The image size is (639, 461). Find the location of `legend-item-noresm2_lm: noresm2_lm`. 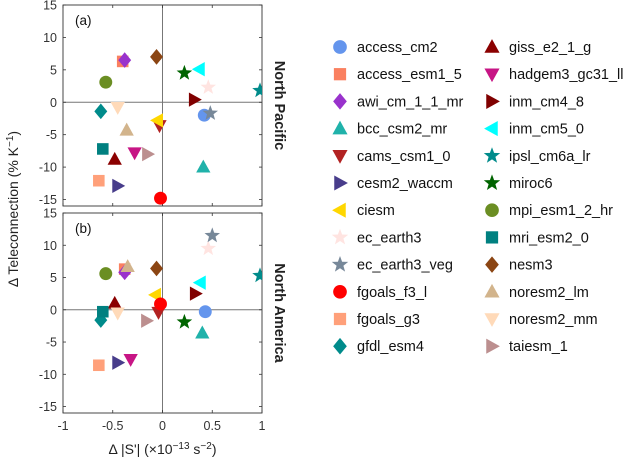

legend-item-noresm2_lm: noresm2_lm is located at coordinates (536, 292).